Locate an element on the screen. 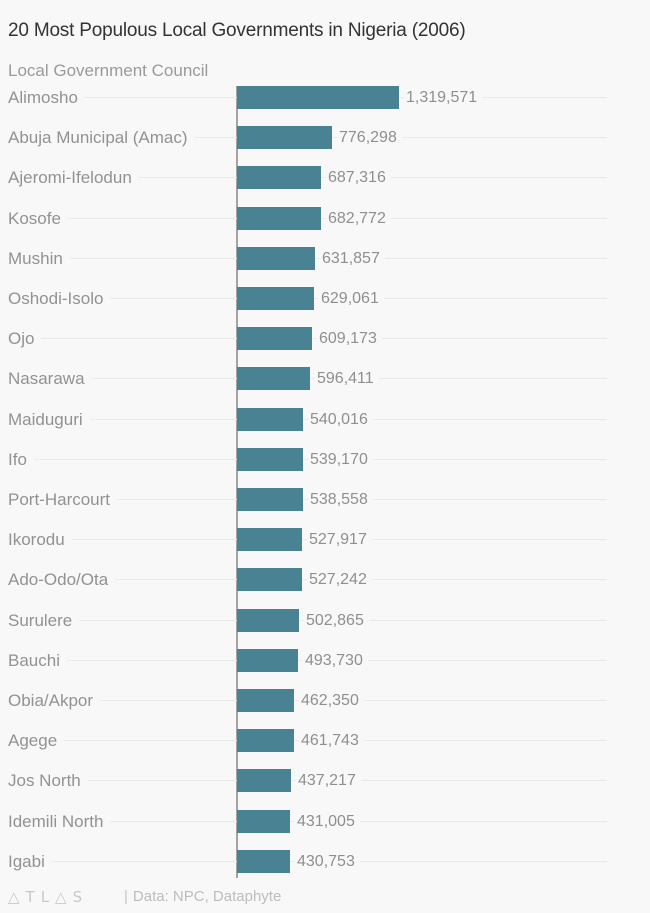 The width and height of the screenshot is (650, 913). bar-row: Oshodi-Isolo 629,061 is located at coordinates (325, 298).